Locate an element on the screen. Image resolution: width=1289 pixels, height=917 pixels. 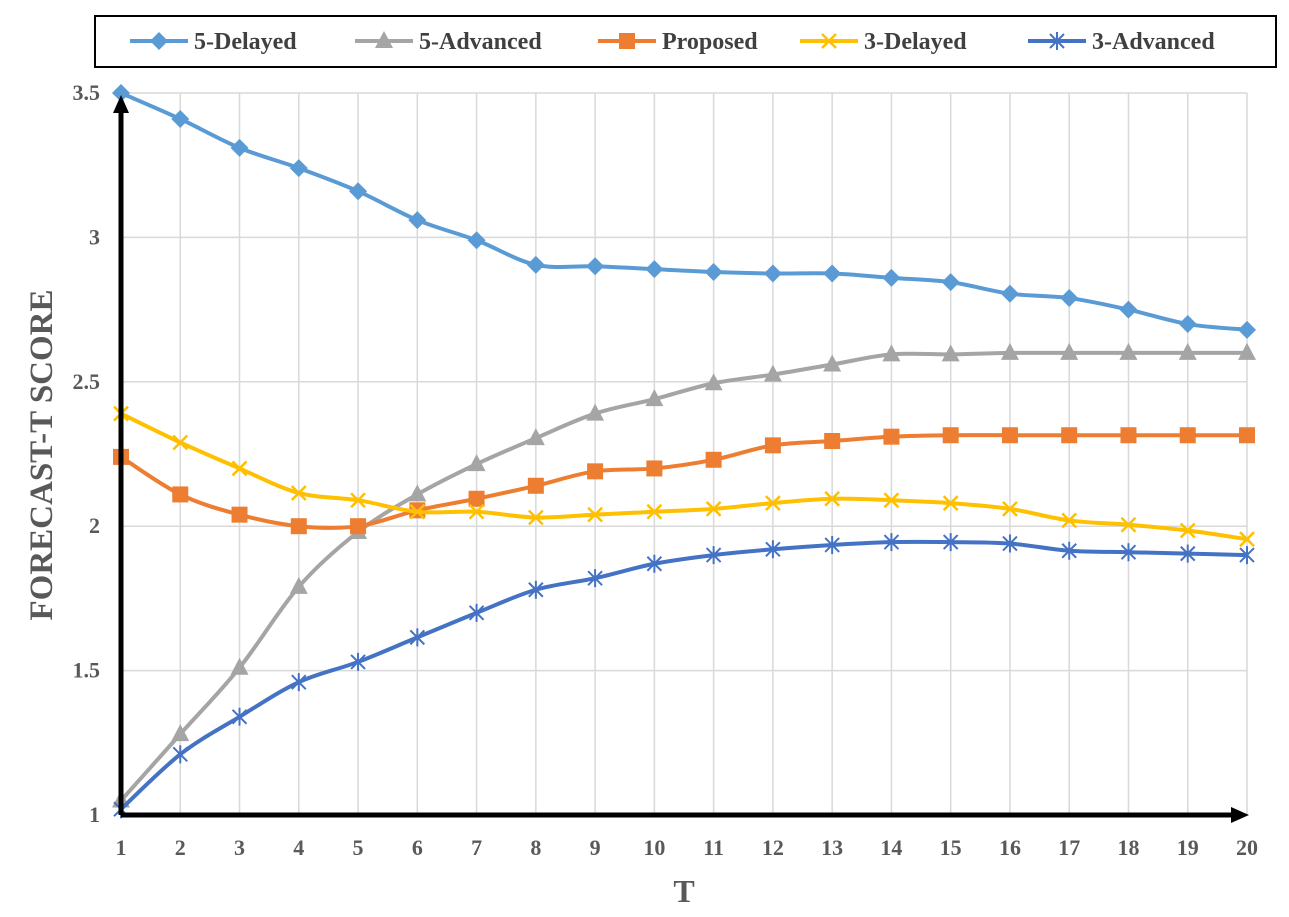
x-axis-arrow is located at coordinates (1240, 815).